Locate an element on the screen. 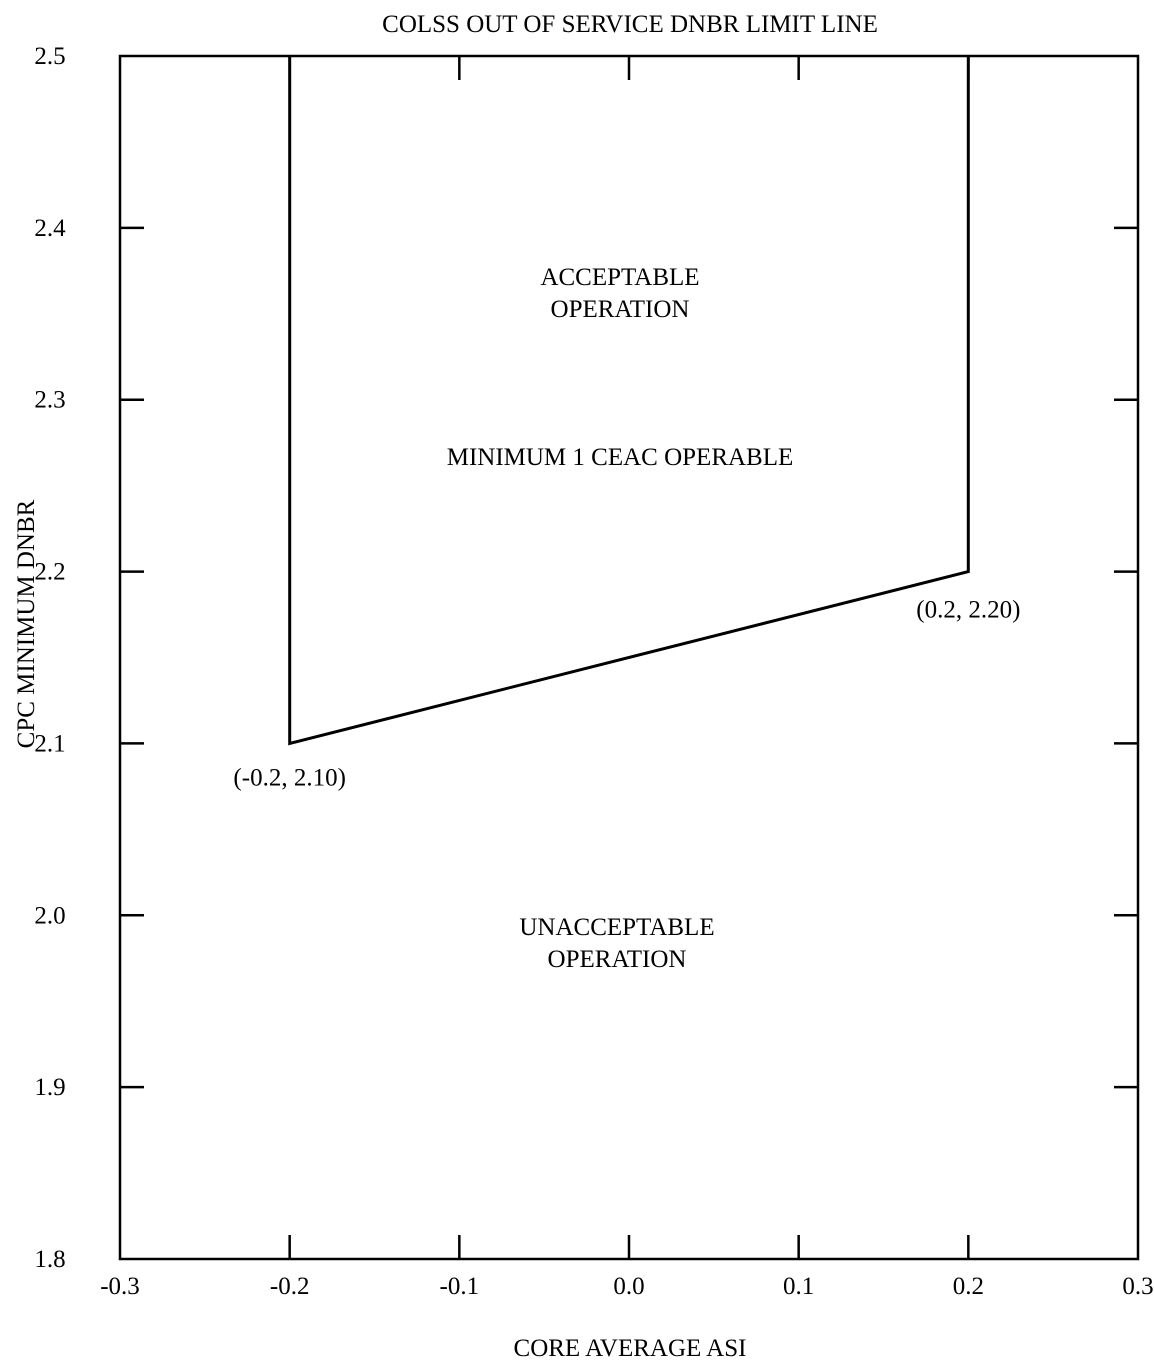  x-tick-label: 0.2 is located at coordinates (968, 1286).